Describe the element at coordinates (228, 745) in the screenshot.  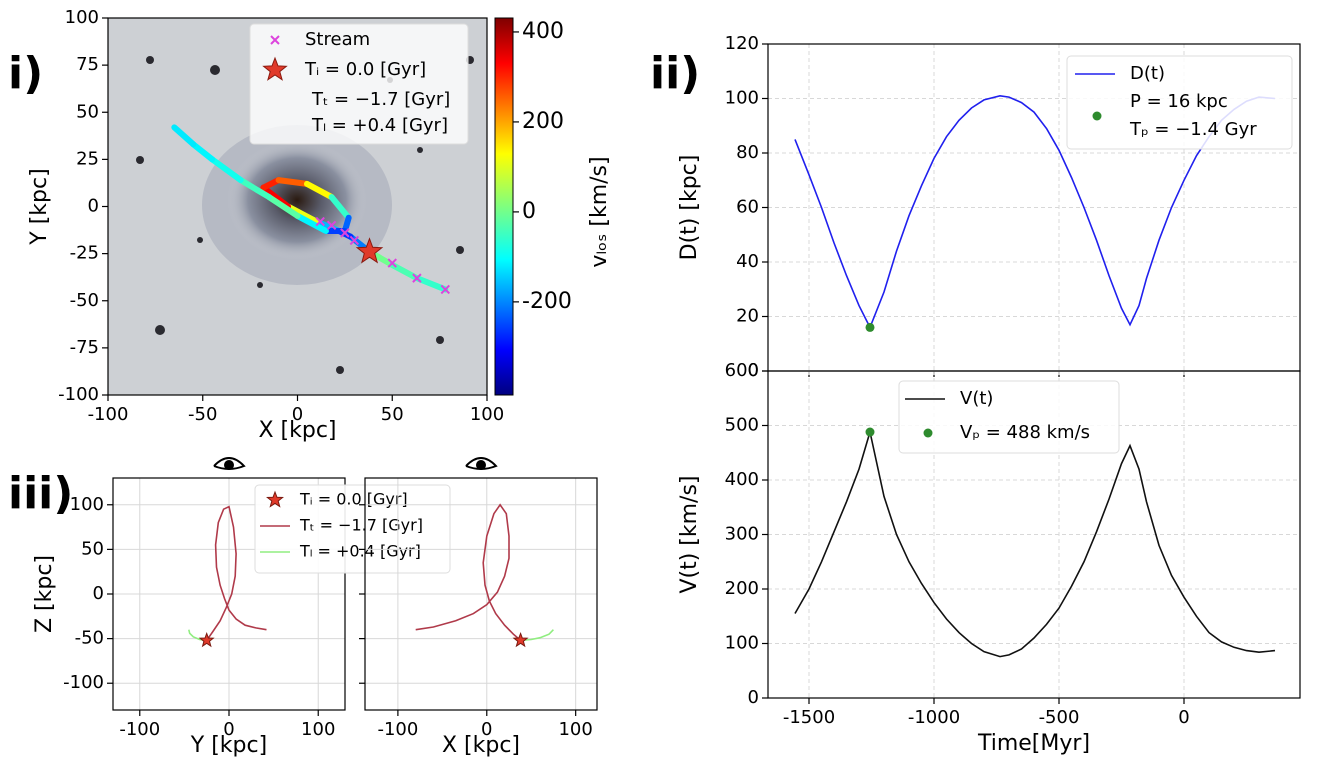
I see `x-axis-label: Y [kpc]` at that location.